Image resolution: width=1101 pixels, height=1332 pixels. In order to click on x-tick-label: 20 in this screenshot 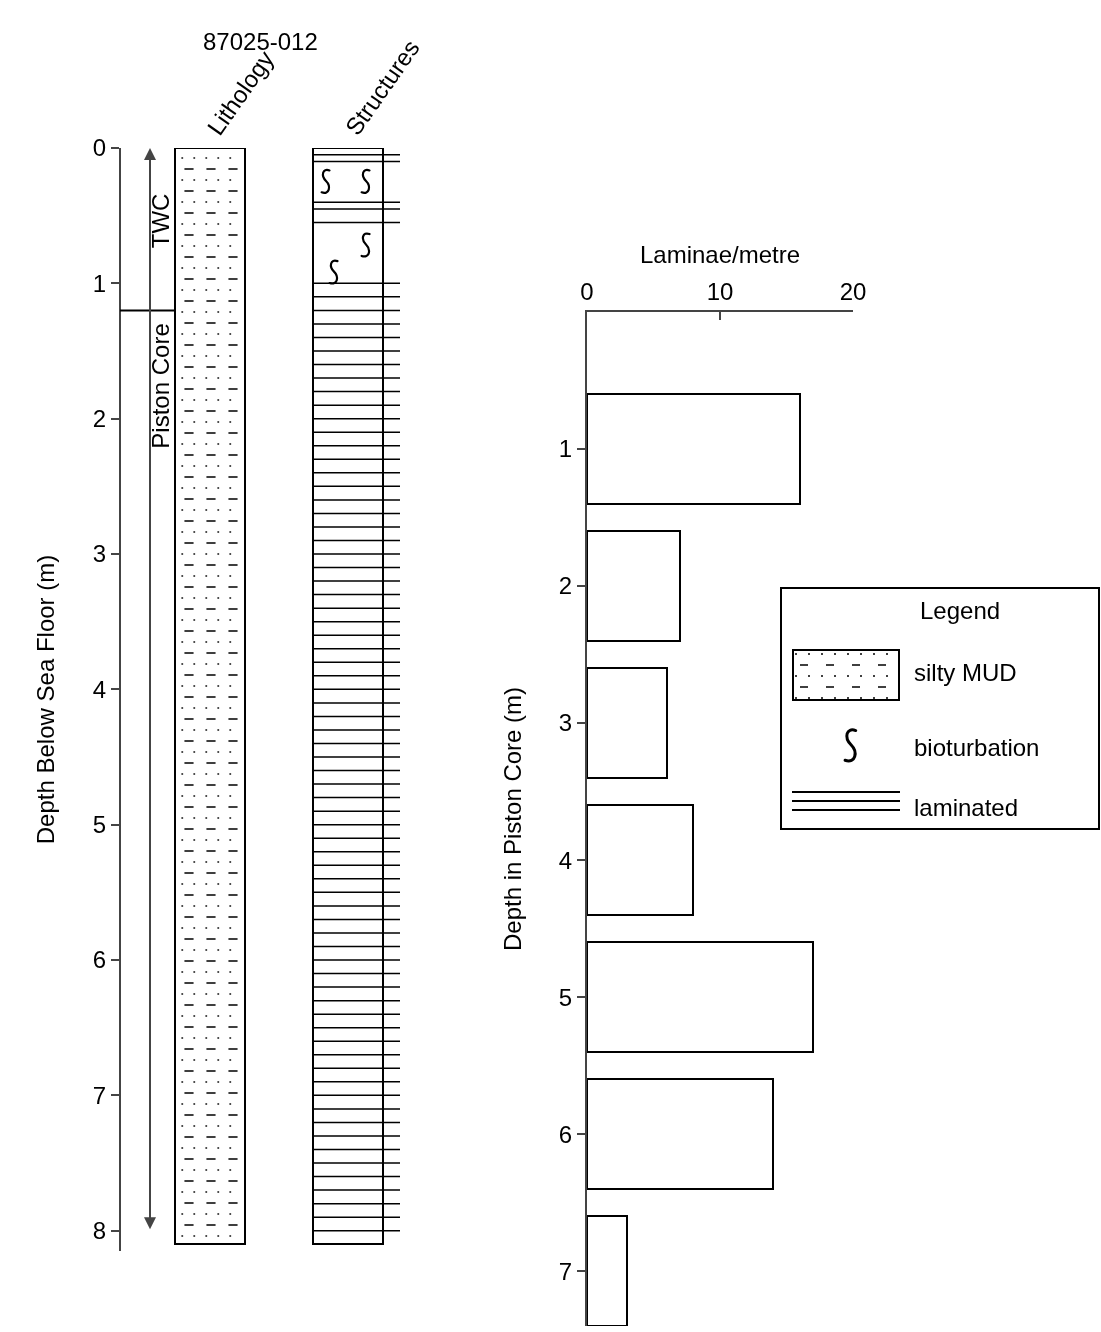, I will do `click(853, 292)`.